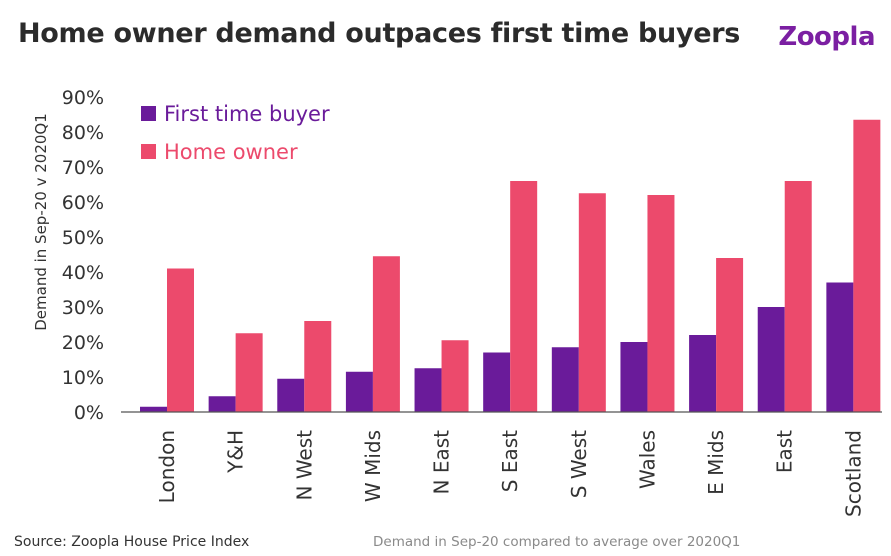  Describe the element at coordinates (442, 462) in the screenshot. I see `x-tick-label: N East` at that location.